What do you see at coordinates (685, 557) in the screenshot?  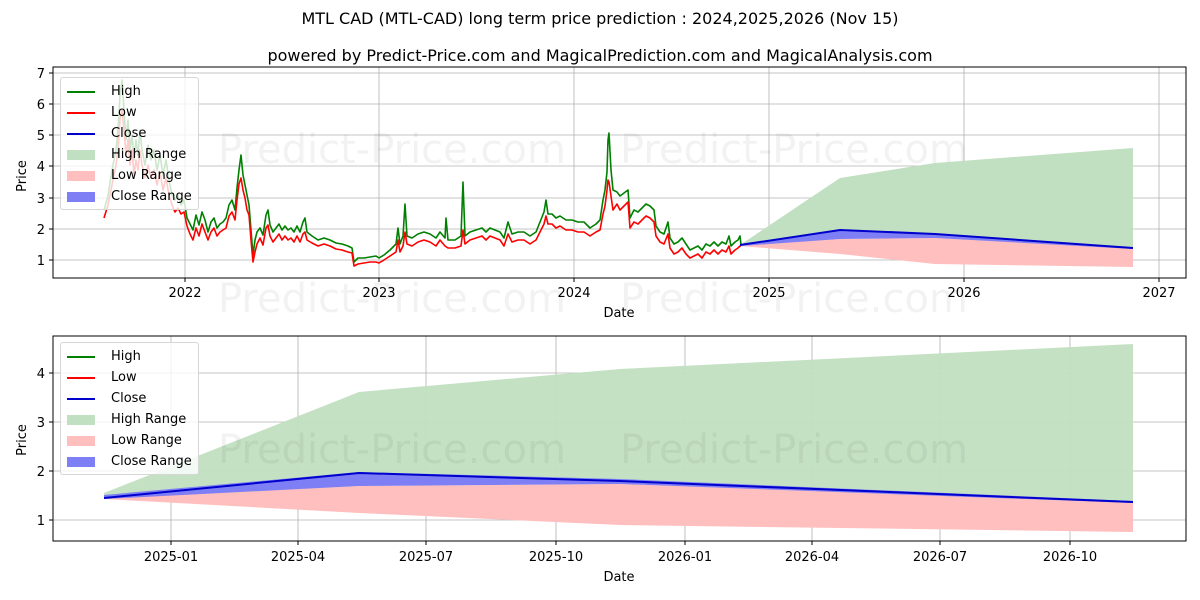 I see `x-tick-label: 2026-01` at bounding box center [685, 557].